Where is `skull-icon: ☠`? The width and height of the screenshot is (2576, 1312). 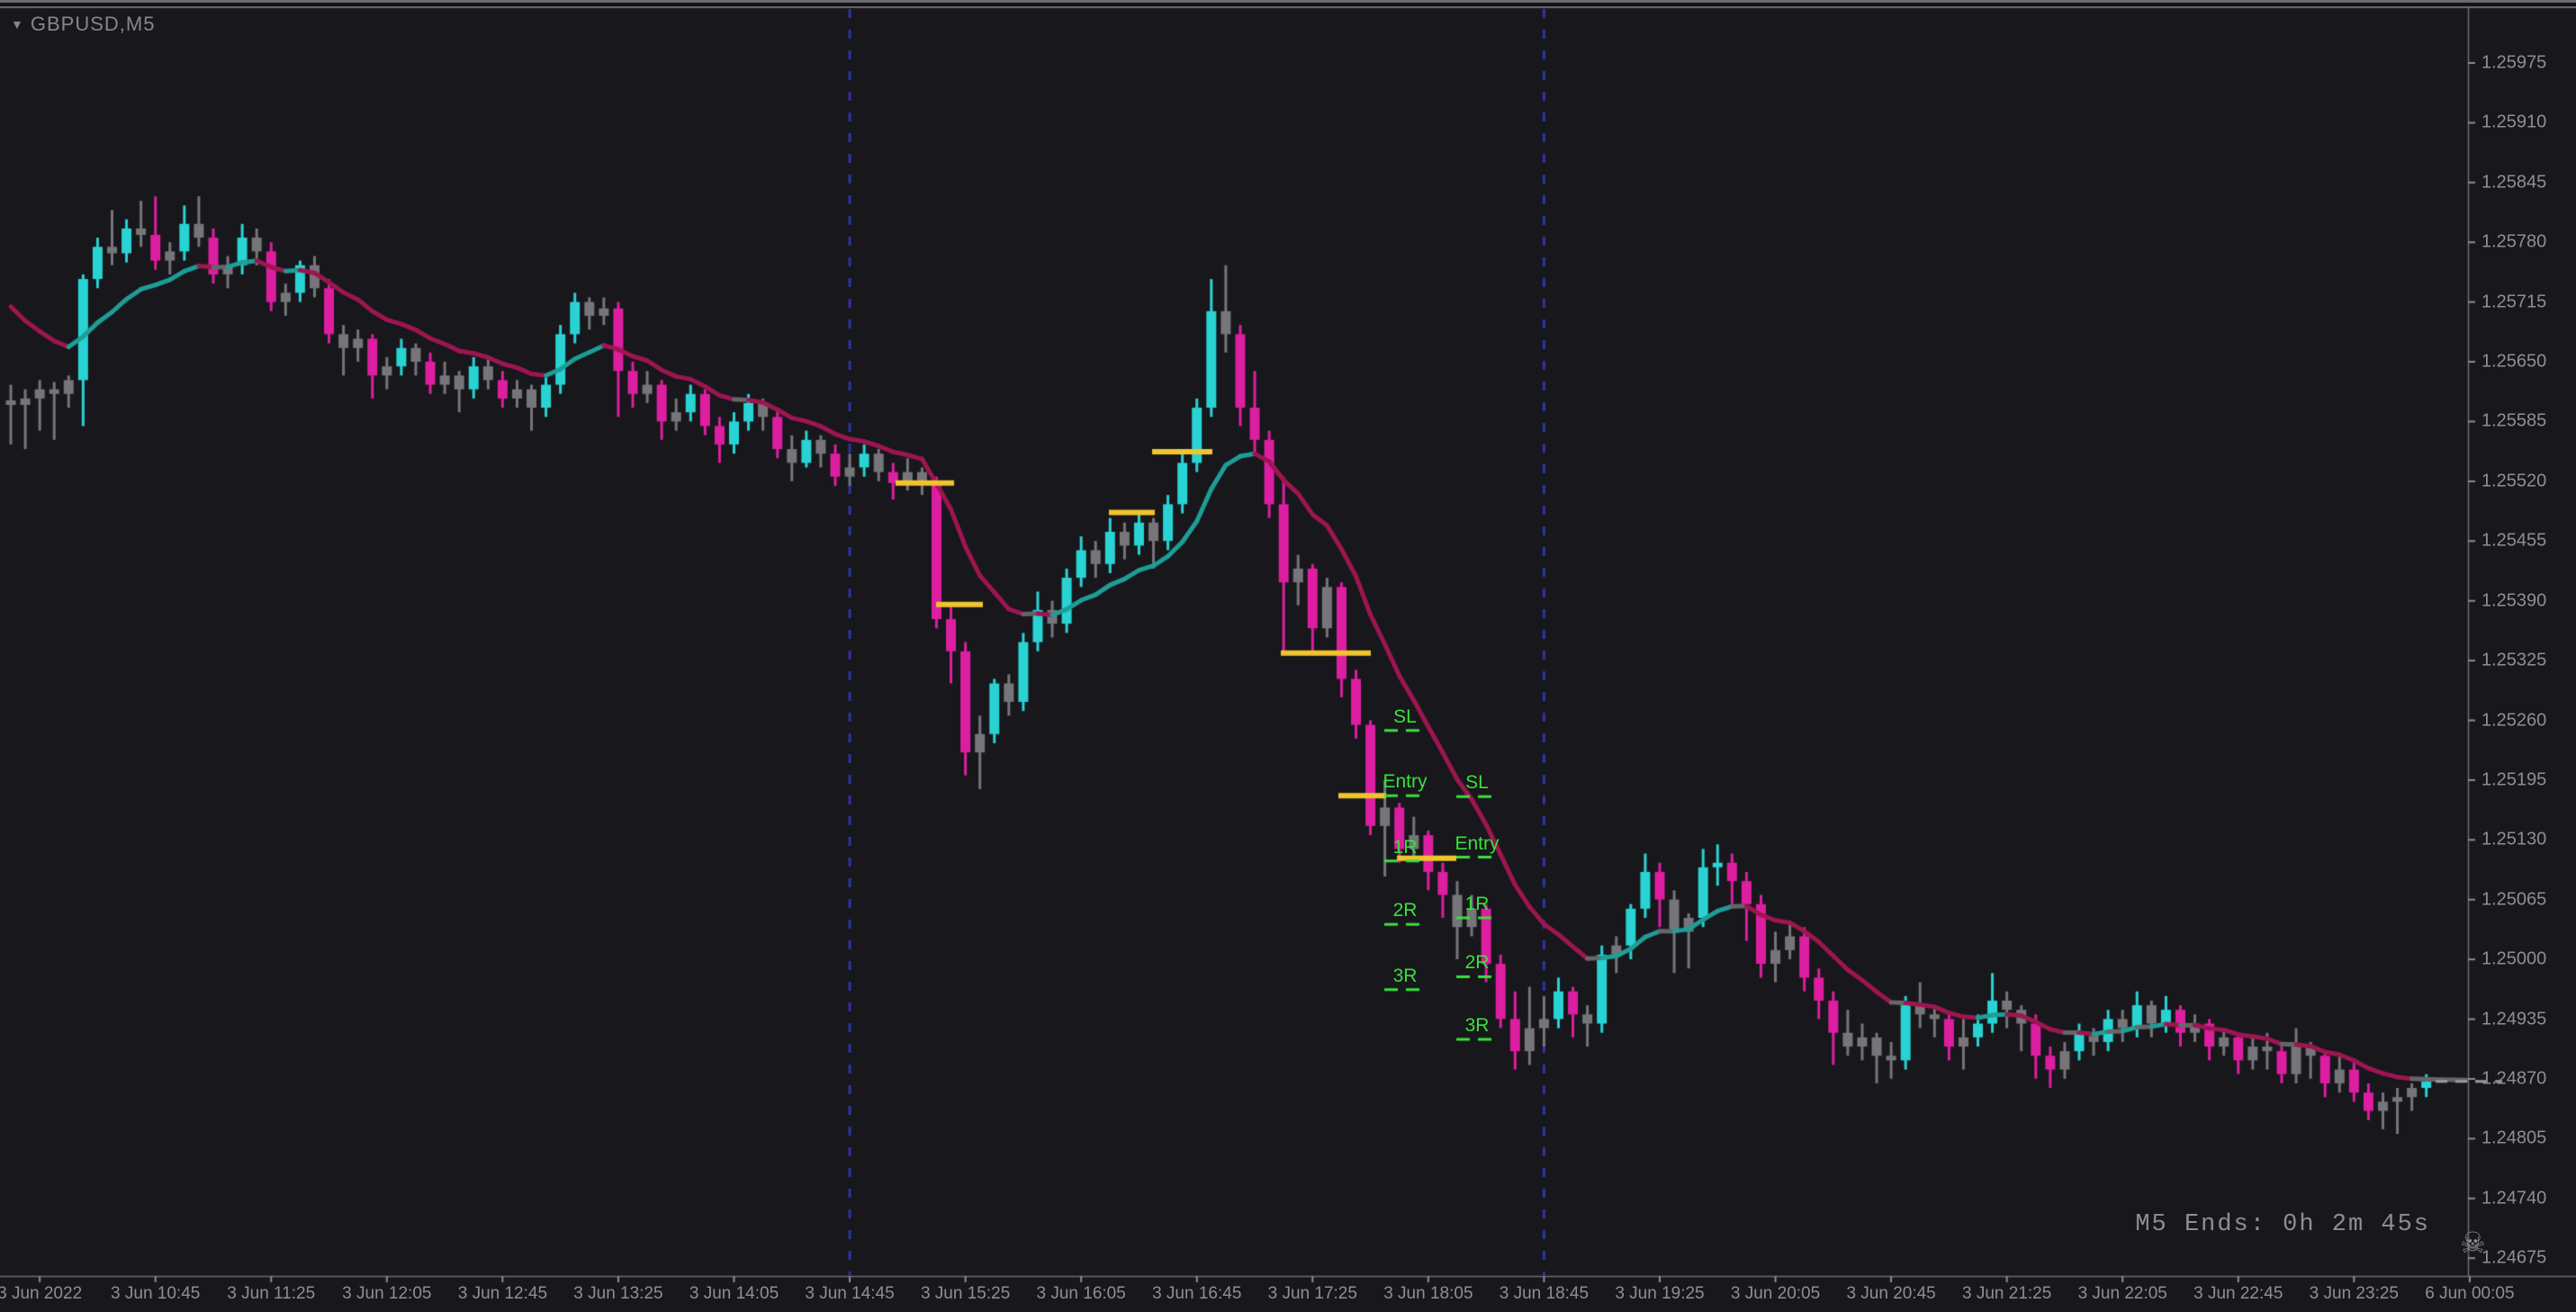 skull-icon: ☠ is located at coordinates (2473, 1243).